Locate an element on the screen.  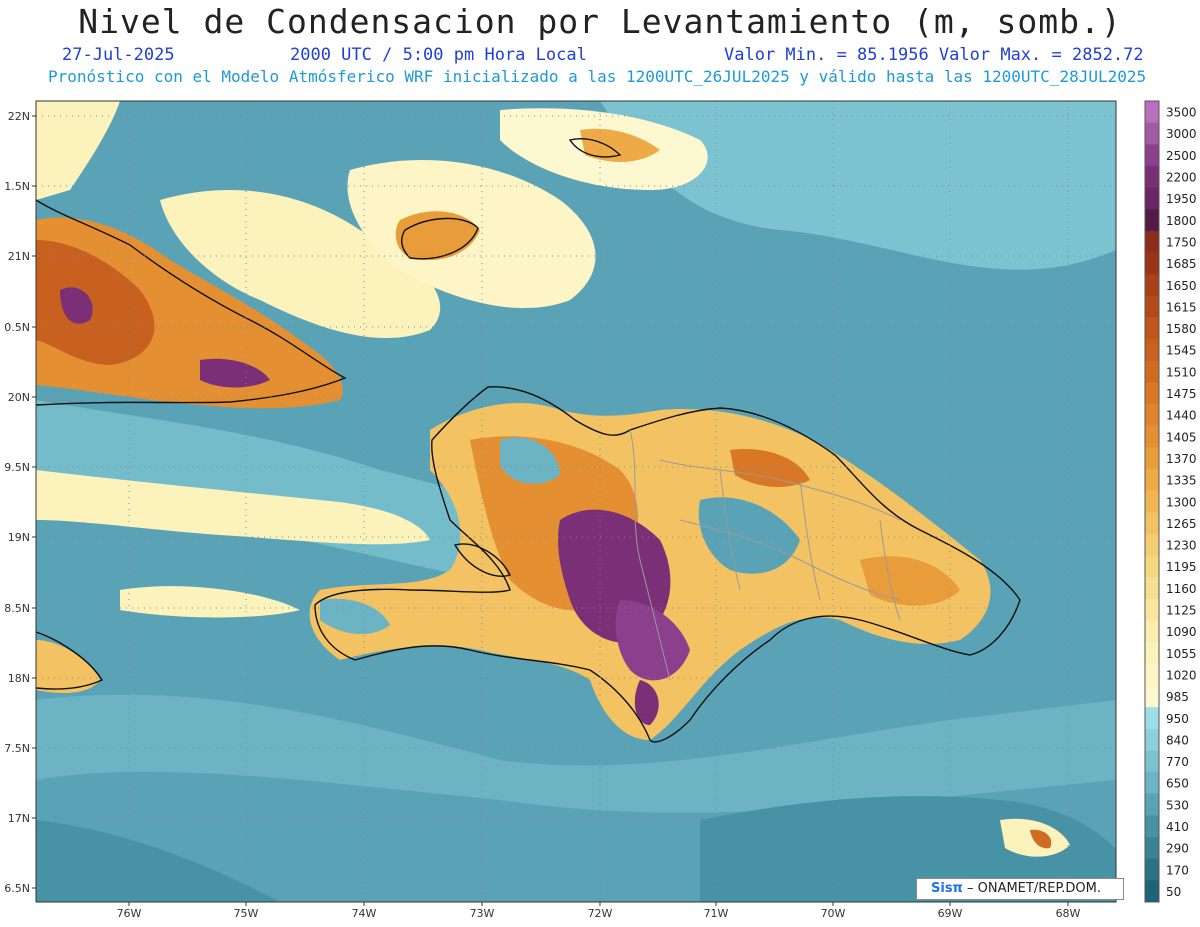
east-warm-spot is located at coordinates (910, 581).